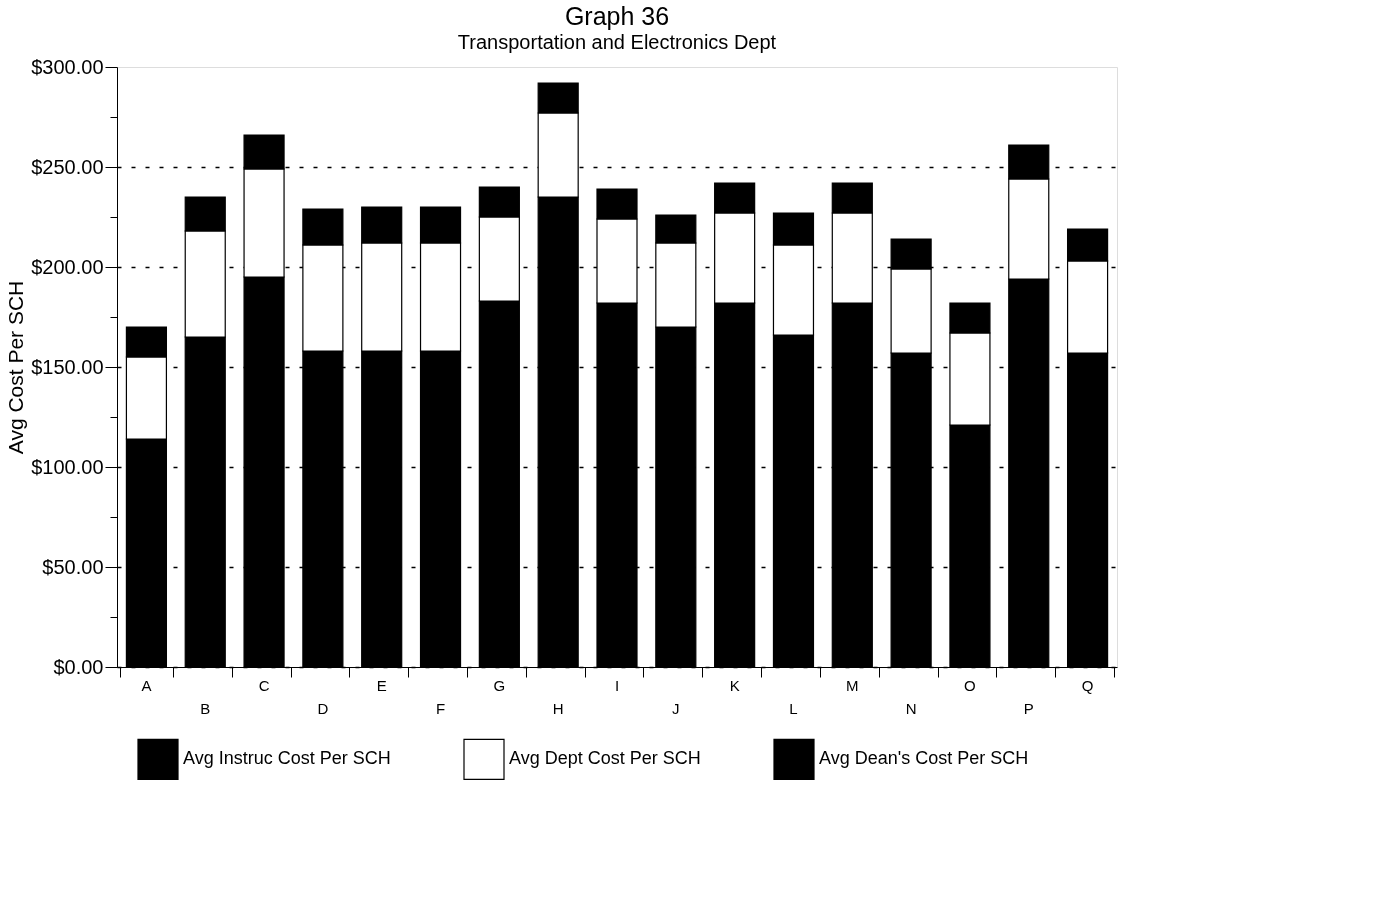  Describe the element at coordinates (605, 758) in the screenshot. I see `legend-label: Avg Dept Cost Per SCH` at that location.